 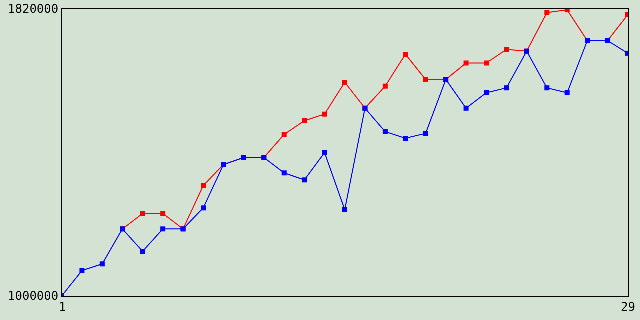 What do you see at coordinates (33, 9) in the screenshot?
I see `y-tick-label: 1820000` at bounding box center [33, 9].